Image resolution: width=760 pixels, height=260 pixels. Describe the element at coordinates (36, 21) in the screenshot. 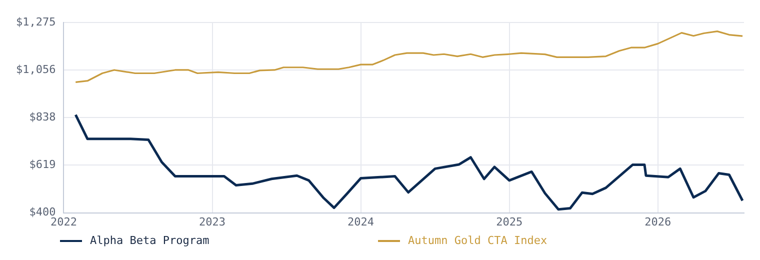

I see `y-tick-label: $1,275` at that location.